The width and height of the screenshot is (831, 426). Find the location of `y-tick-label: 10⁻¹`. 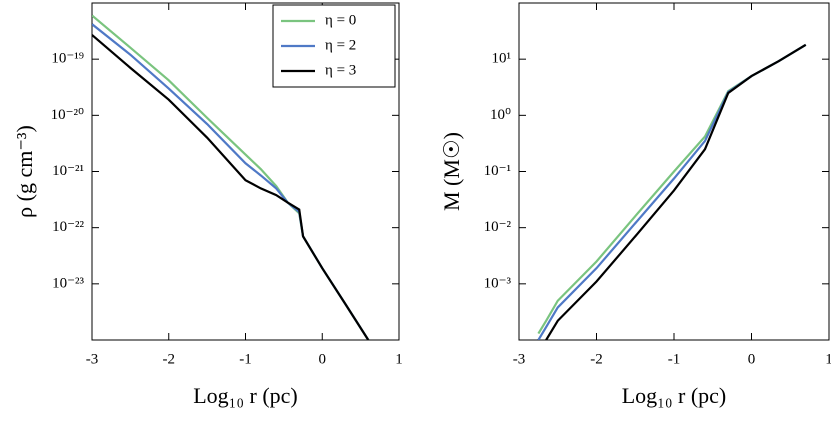

y-tick-label: 10⁻¹ is located at coordinates (497, 171).